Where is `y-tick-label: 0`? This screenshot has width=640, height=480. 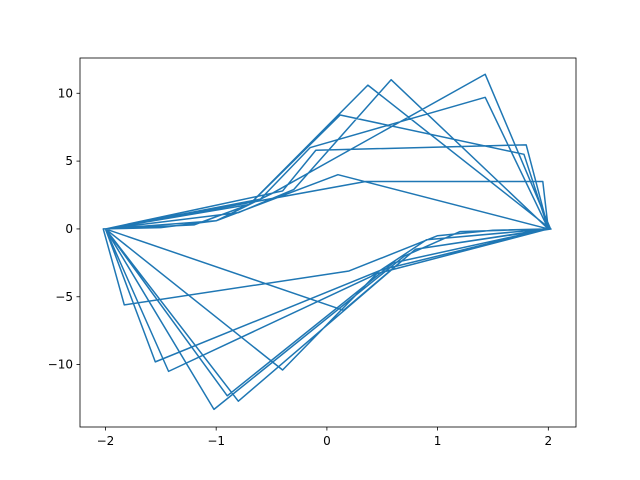
y-tick-label: 0 is located at coordinates (69, 229).